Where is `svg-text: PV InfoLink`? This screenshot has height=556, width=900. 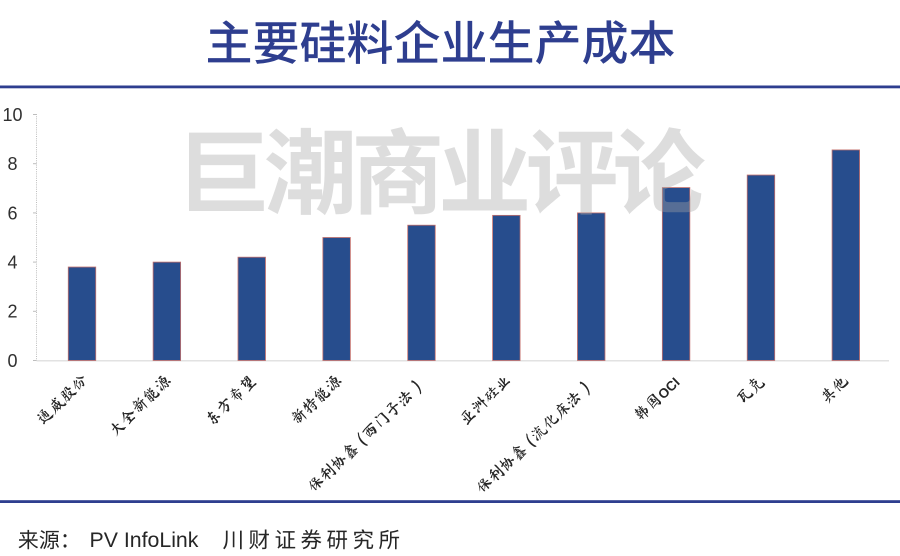
svg-text: PV InfoLink is located at coordinates (144, 540).